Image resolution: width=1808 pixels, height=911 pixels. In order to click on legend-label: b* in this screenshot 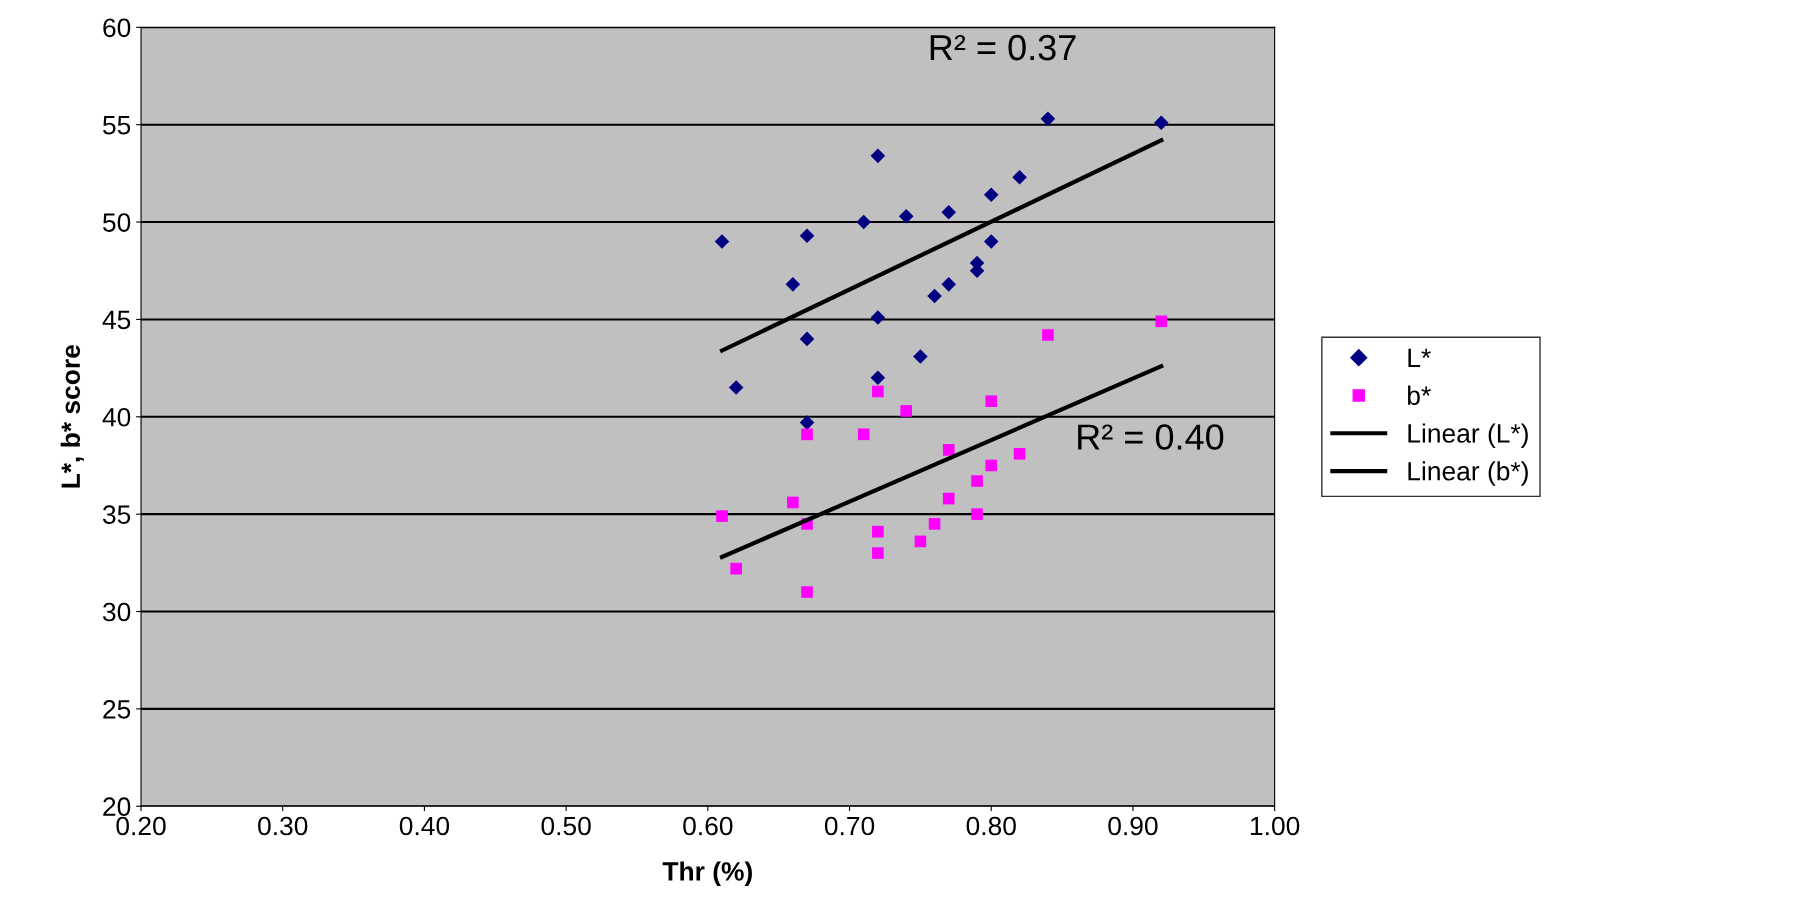, I will do `click(1419, 395)`.